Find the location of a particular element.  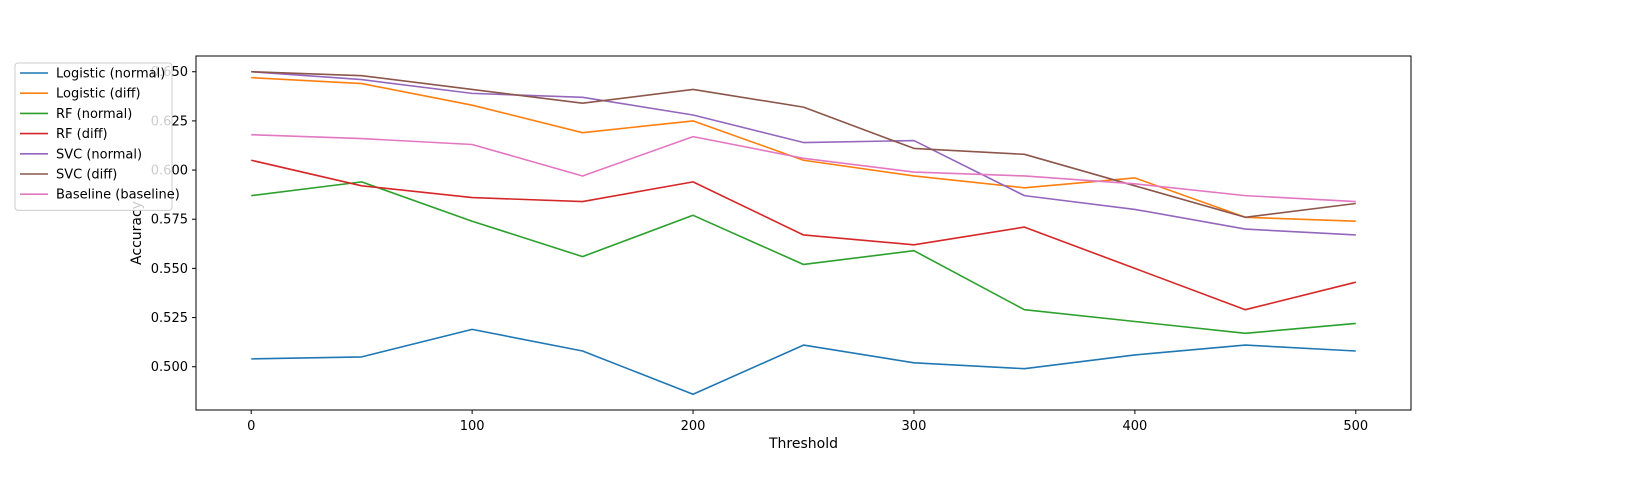

x-axis-label: Threshold is located at coordinates (803, 444).